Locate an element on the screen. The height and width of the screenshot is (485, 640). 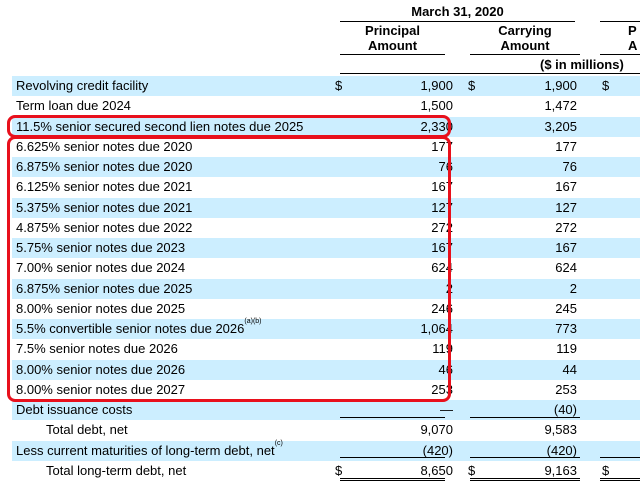
carrying-amount-header: Carrying Amount is located at coordinates (525, 38).